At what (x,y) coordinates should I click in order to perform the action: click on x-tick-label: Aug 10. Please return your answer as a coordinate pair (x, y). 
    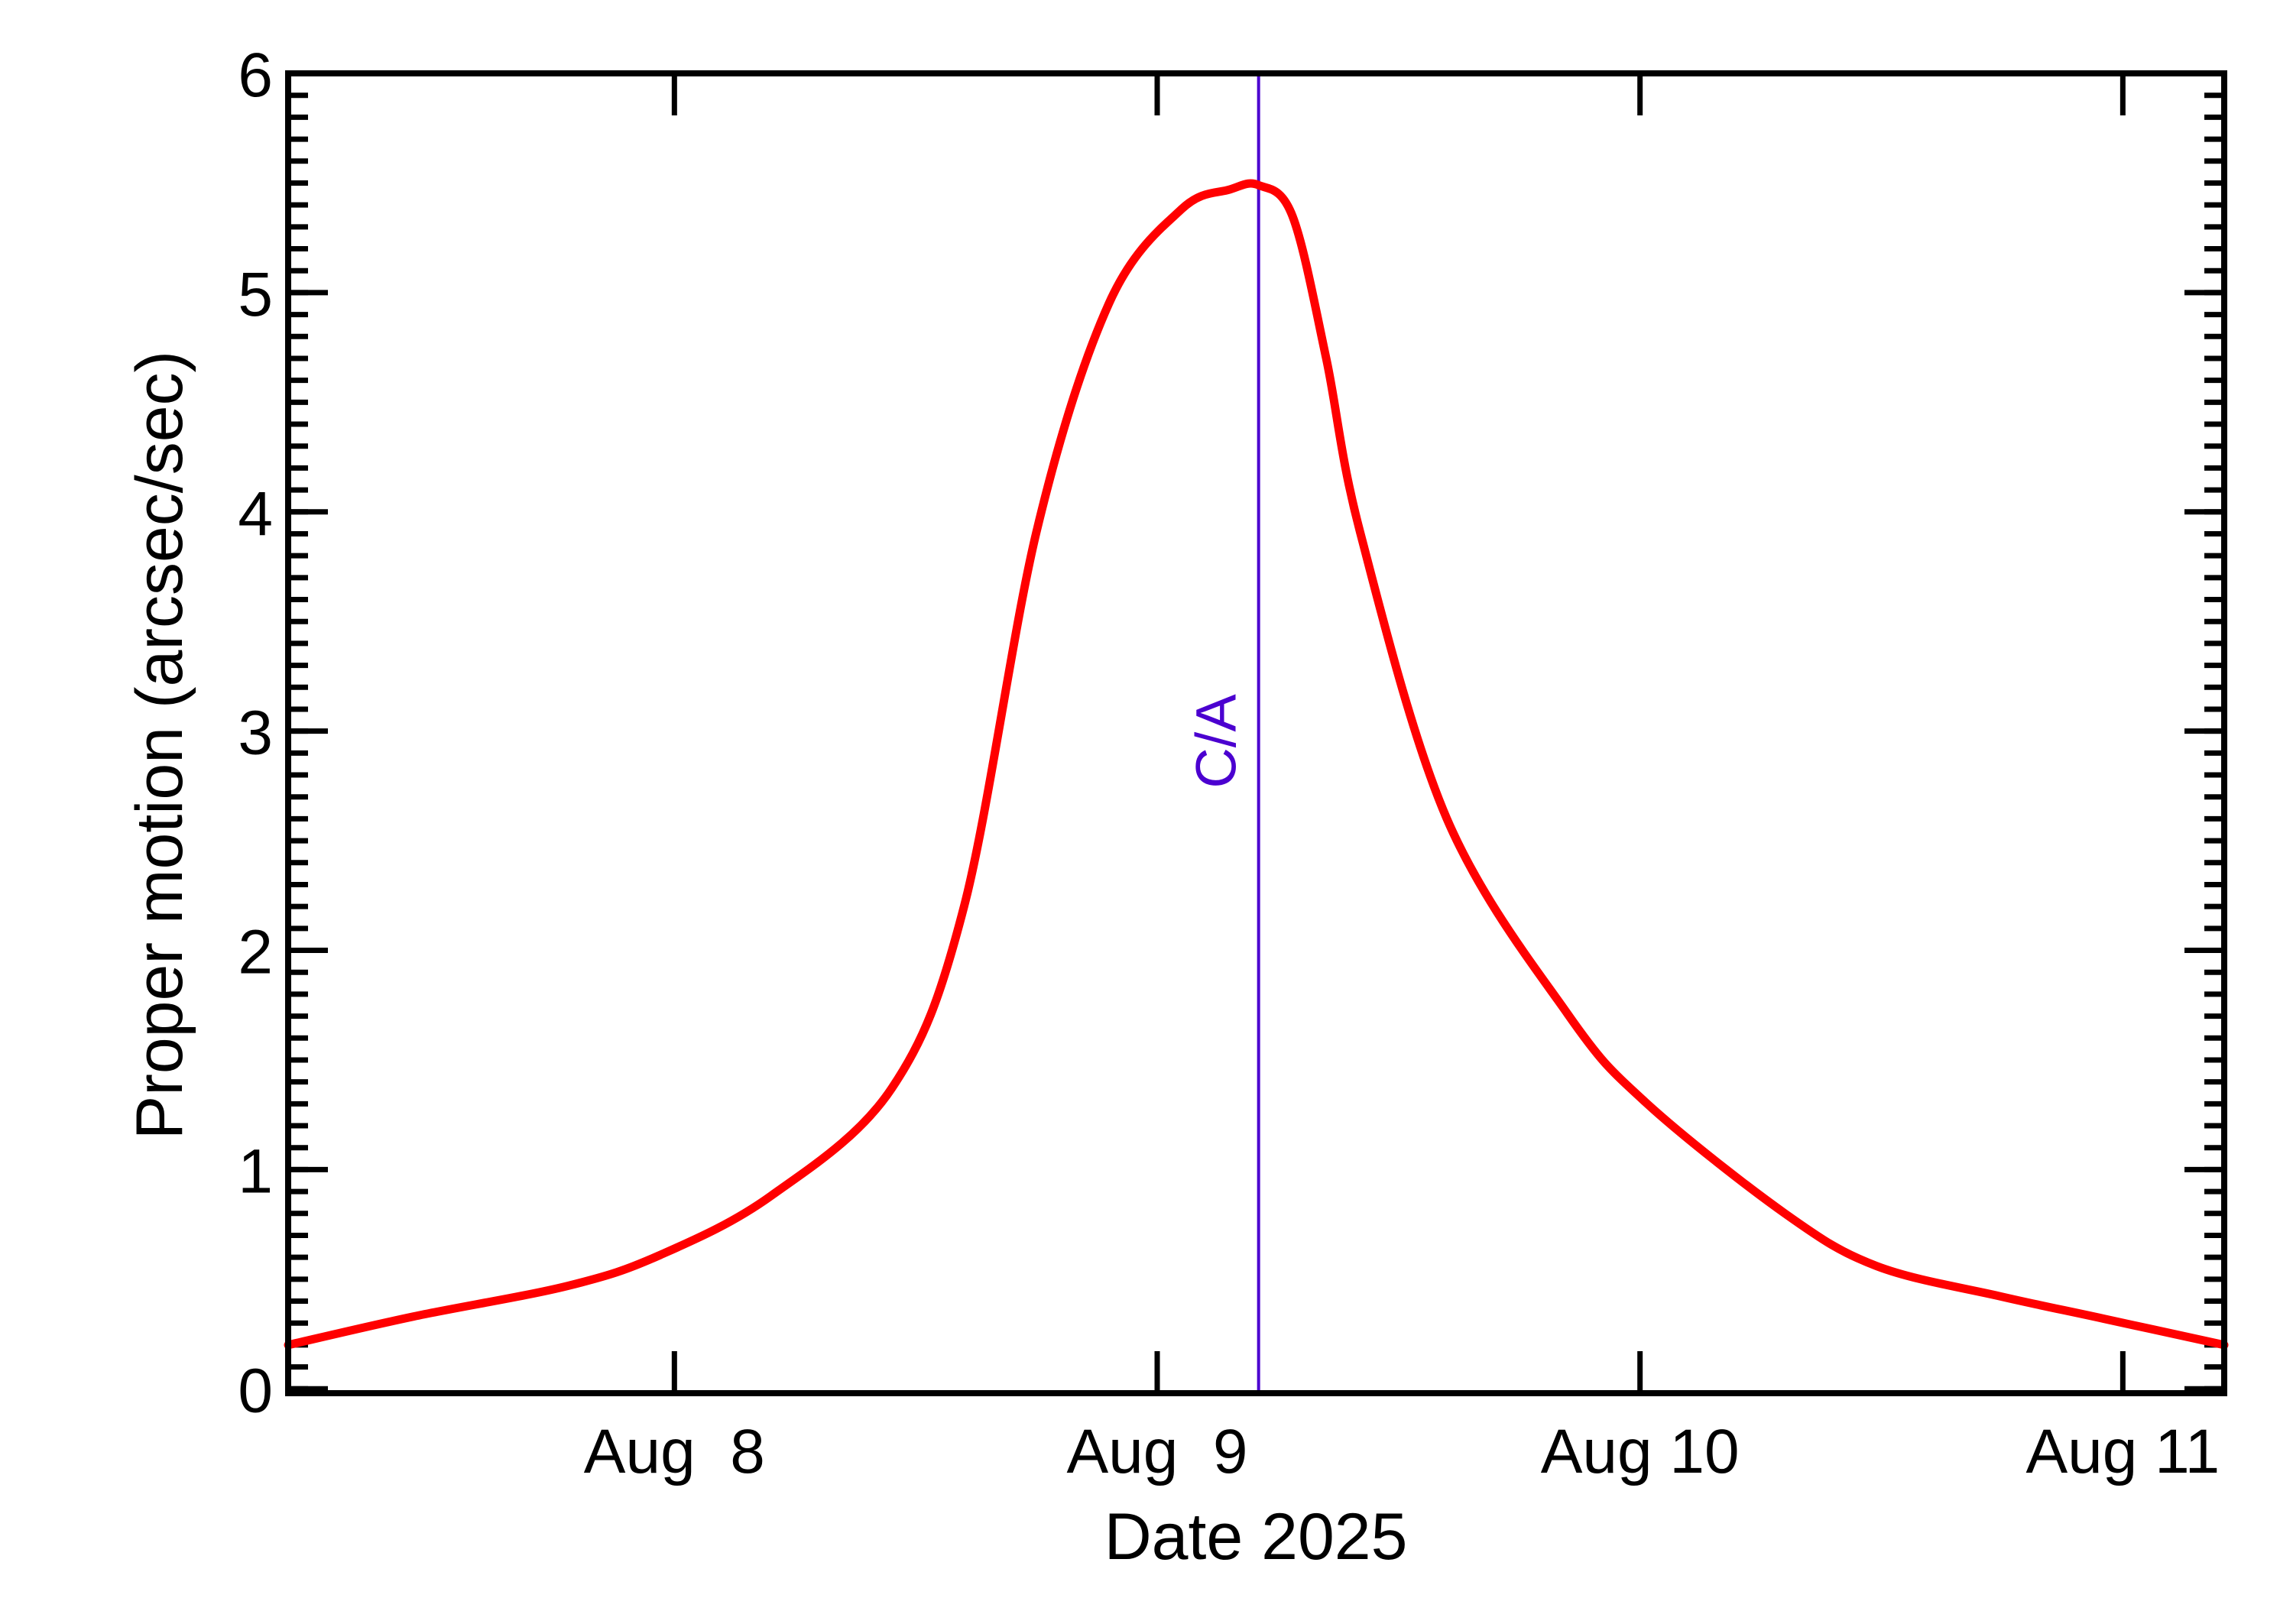
    Looking at the image, I should click on (1641, 1451).